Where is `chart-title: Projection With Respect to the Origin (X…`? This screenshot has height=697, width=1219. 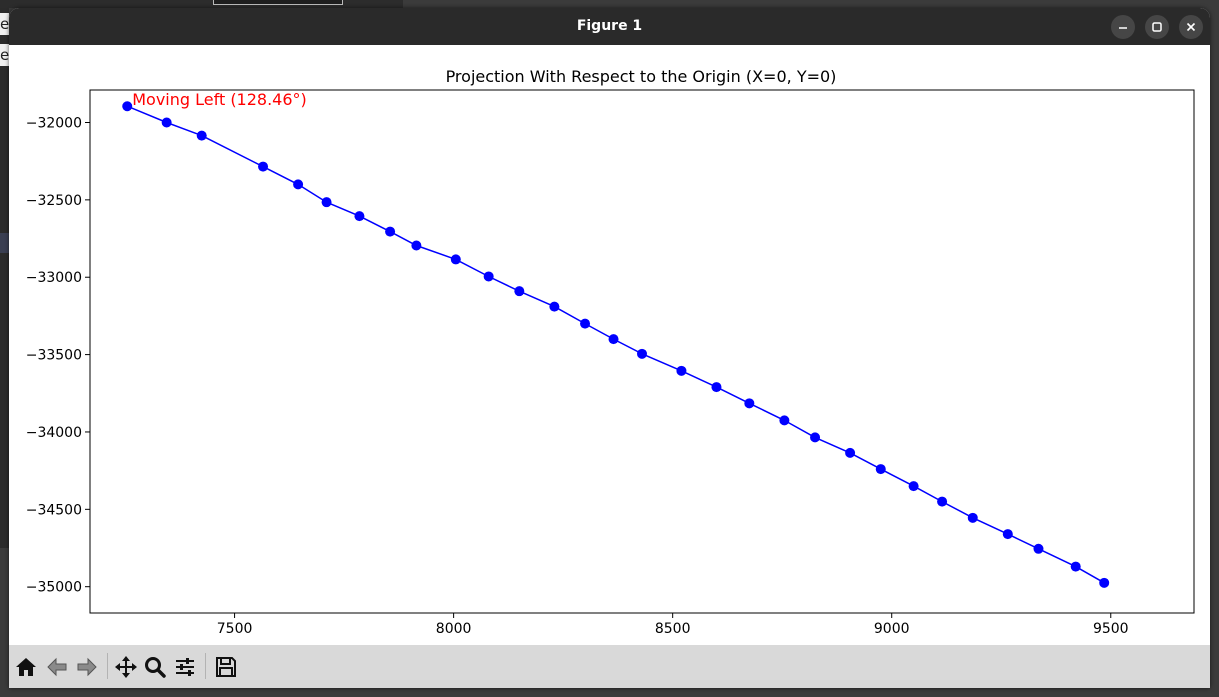
chart-title: Projection With Respect to the Origin (X… is located at coordinates (641, 76).